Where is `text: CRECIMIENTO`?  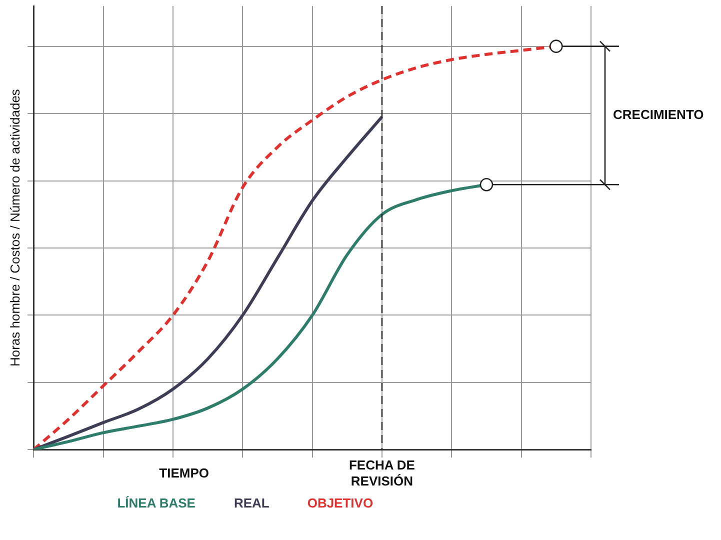 text: CRECIMIENTO is located at coordinates (658, 114).